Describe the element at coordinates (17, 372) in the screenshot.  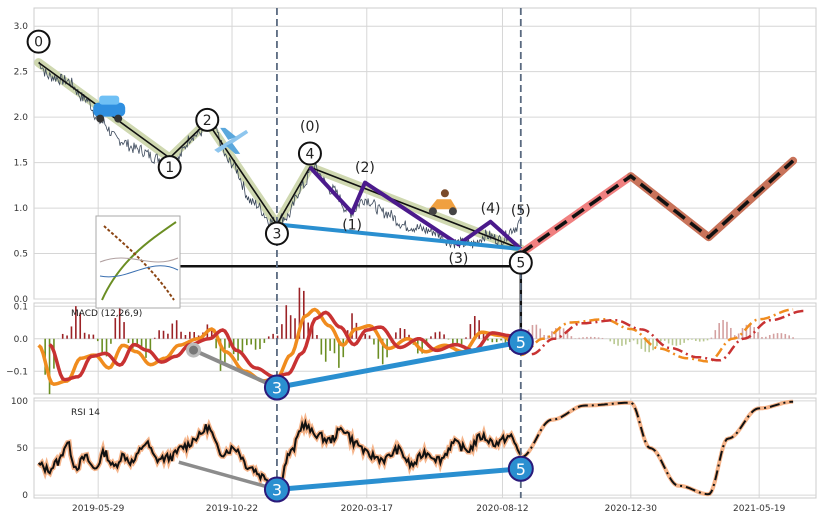
I see `macd-y-tick-label: −0.1` at that location.